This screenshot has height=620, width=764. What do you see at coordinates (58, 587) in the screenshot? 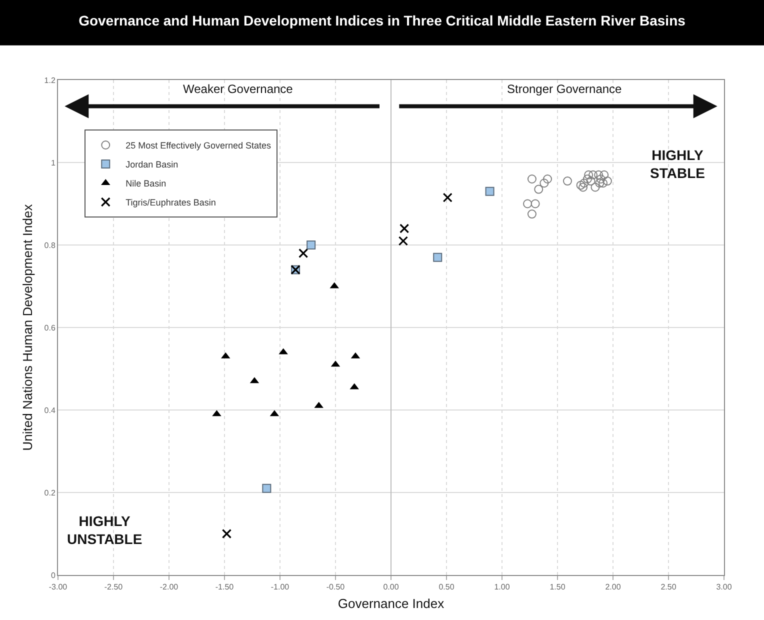
I see `x-tick-label: -3.00` at bounding box center [58, 587].